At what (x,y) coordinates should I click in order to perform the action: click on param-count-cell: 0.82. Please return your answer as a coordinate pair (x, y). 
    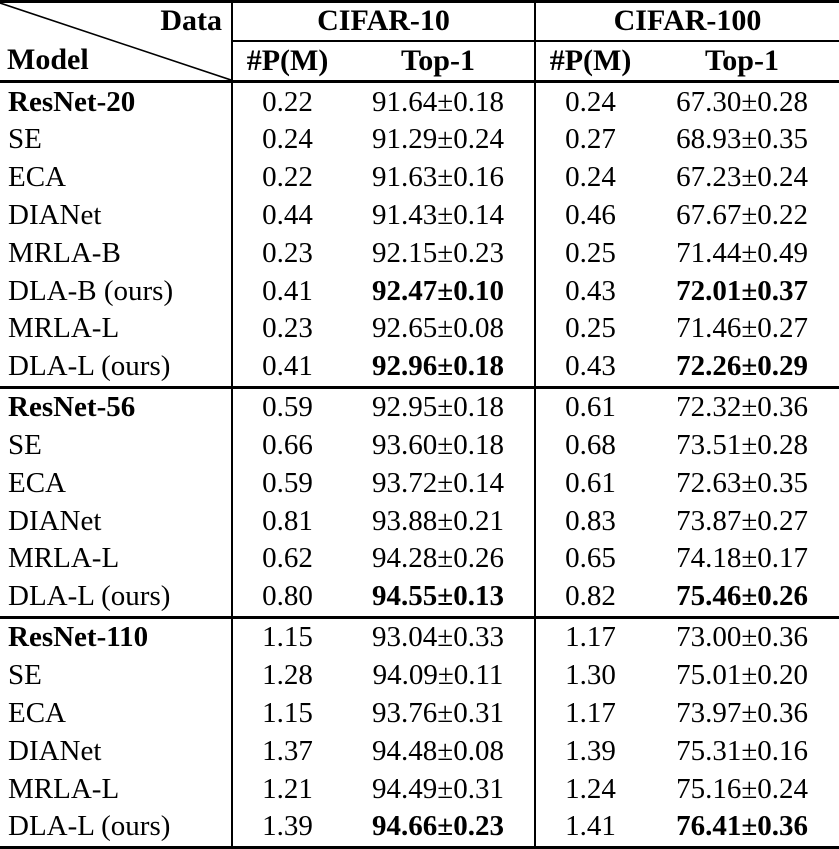
    Looking at the image, I should click on (590, 598).